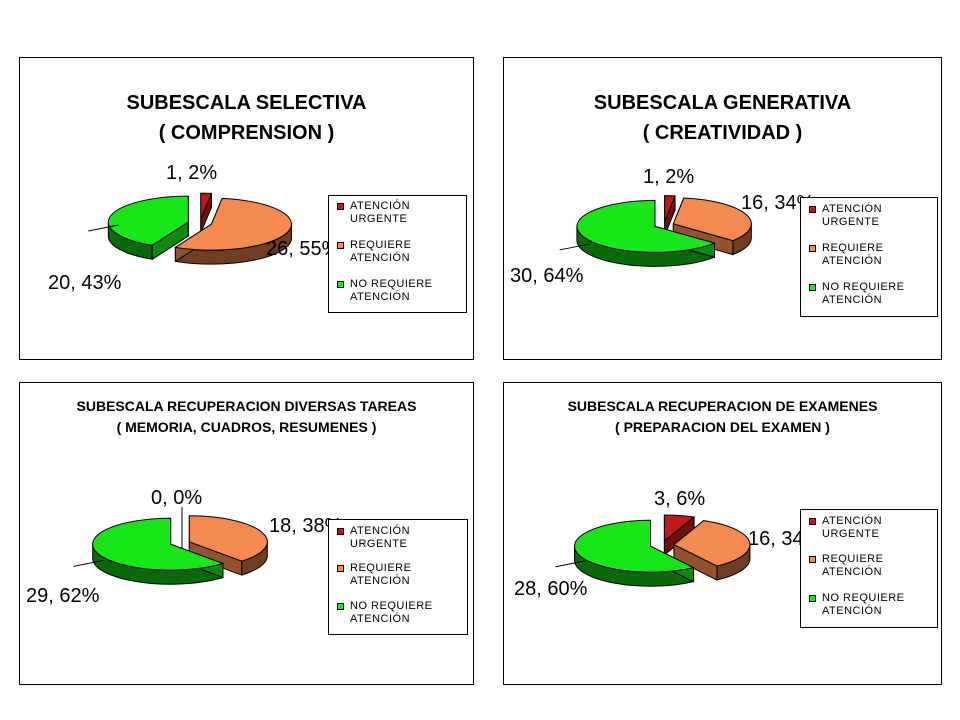 The width and height of the screenshot is (960, 720). Describe the element at coordinates (778, 203) in the screenshot. I see `data-label-requiere: 16, 34%` at that location.